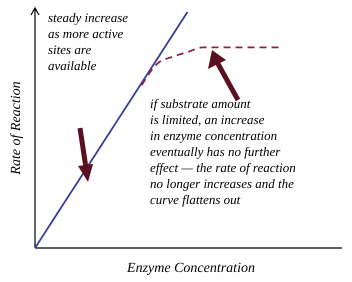 The image size is (352, 282). Describe the element at coordinates (190, 268) in the screenshot. I see `x-axis-title: Enzyme Concentration` at that location.